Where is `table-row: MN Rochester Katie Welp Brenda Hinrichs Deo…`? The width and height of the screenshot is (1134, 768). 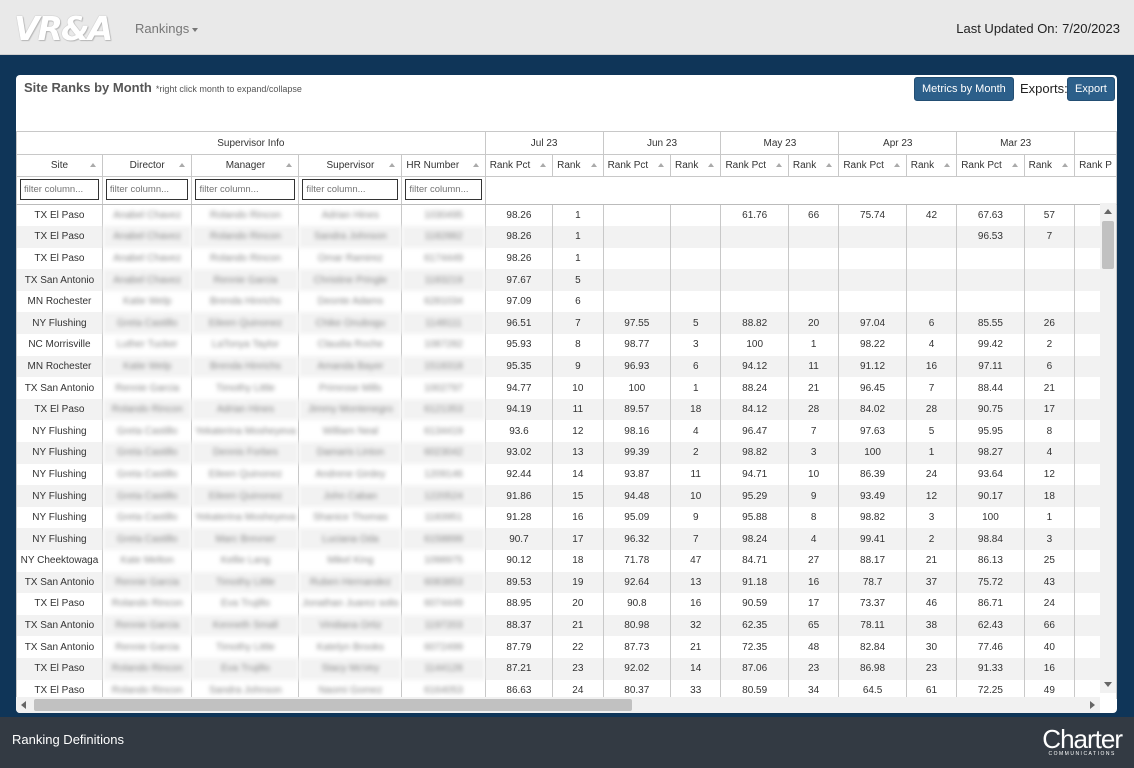
table-row: MN Rochester Katie Welp Brenda Hinrichs Deo… is located at coordinates (566, 301).